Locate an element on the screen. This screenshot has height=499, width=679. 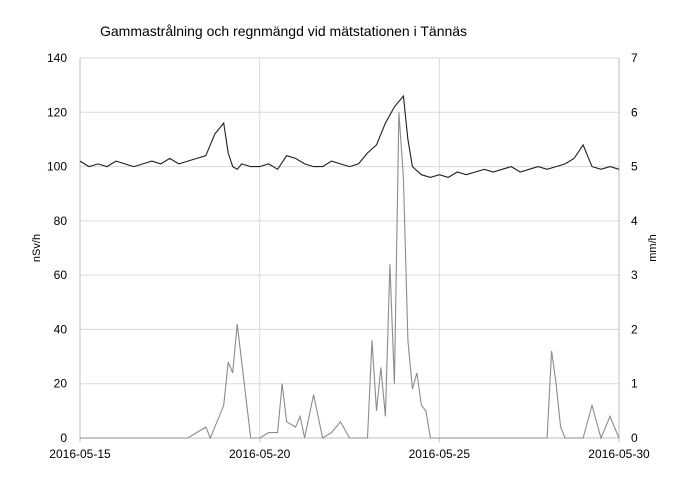
y-right-tick-label: 6 is located at coordinates (634, 112).